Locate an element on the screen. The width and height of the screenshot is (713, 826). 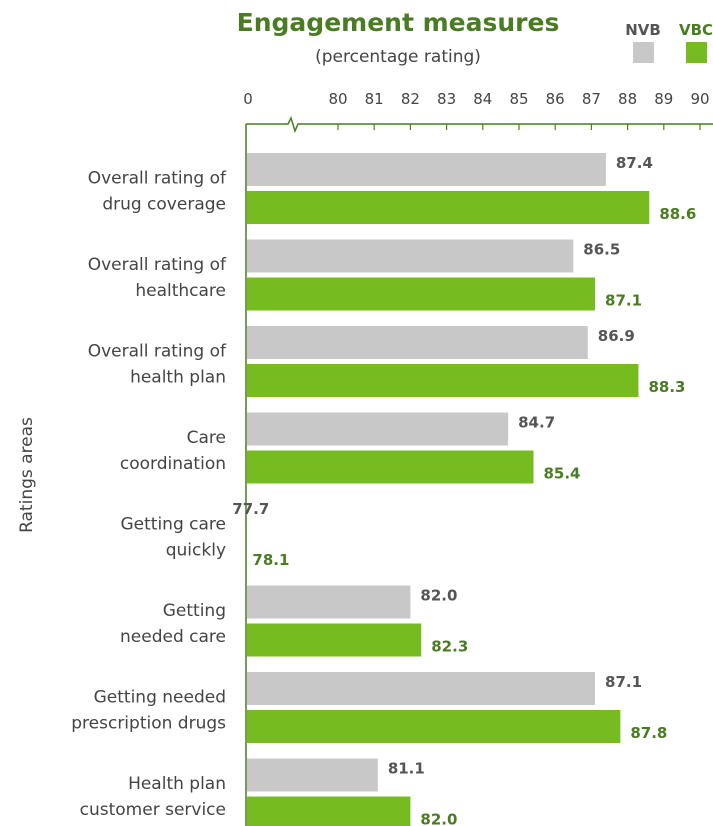
value-label-vbc: 88.6 is located at coordinates (677, 214).